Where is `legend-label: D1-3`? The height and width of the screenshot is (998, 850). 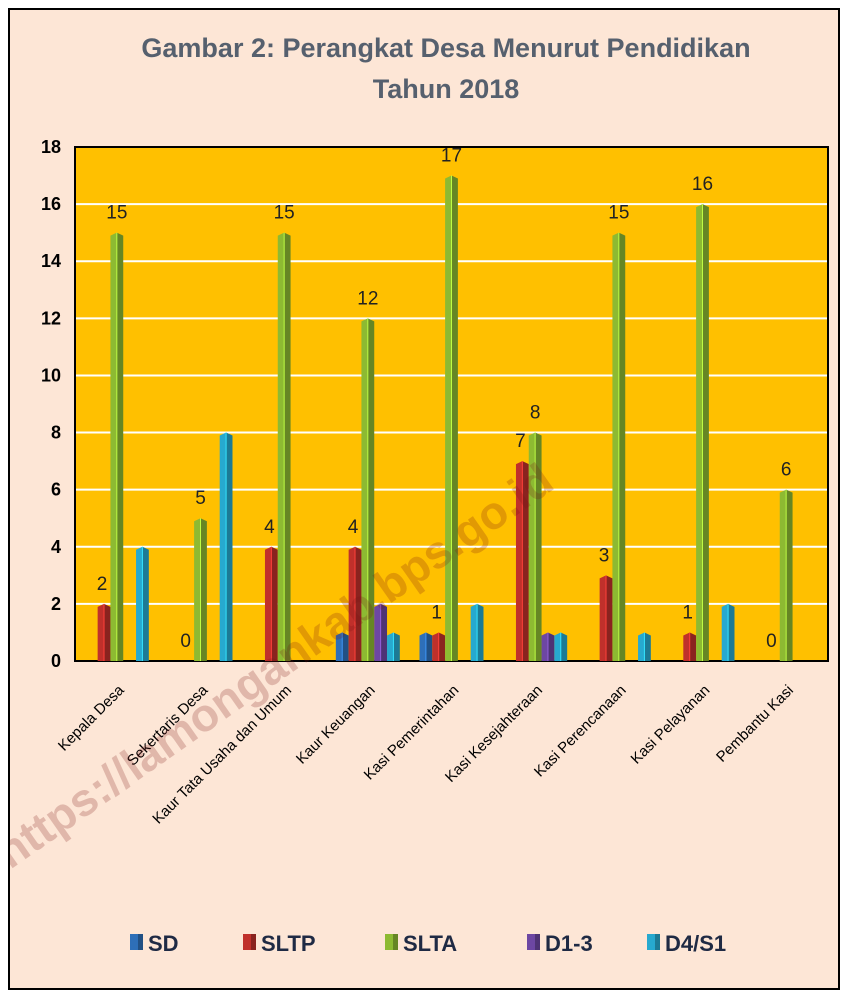
legend-label: D1-3 is located at coordinates (569, 943).